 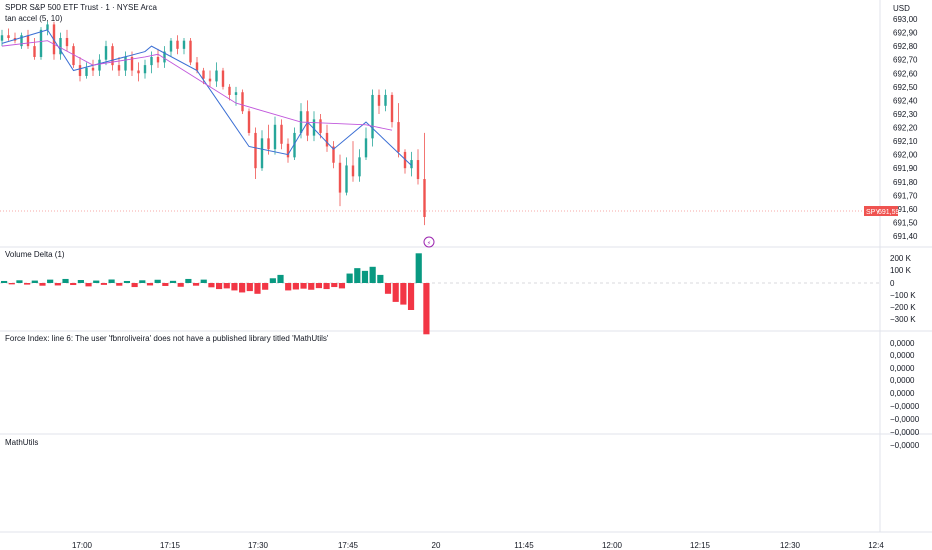 I want to click on price-tick-label: 692,80, so click(x=905, y=46).